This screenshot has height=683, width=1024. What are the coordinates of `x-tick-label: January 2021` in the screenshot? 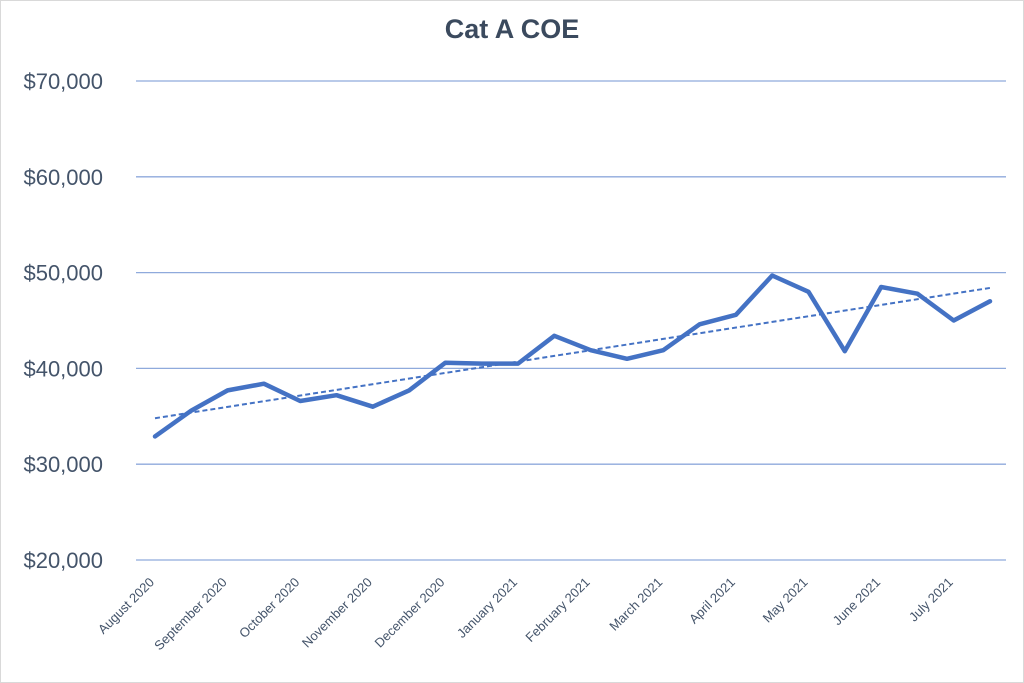 It's located at (487, 608).